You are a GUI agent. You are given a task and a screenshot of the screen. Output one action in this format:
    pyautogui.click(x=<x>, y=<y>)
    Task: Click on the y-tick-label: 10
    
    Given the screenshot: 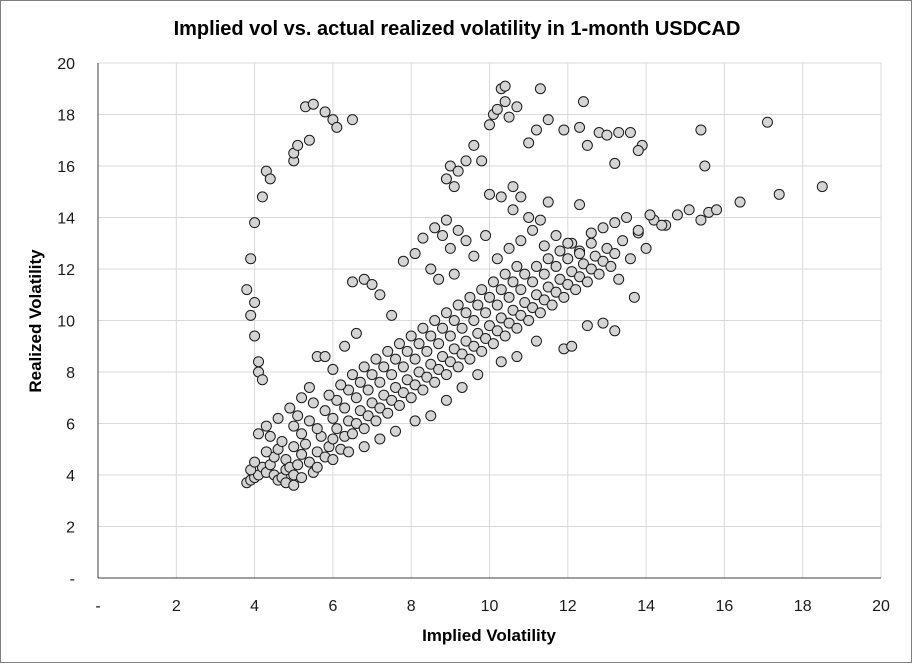 What is the action you would take?
    pyautogui.click(x=66, y=322)
    